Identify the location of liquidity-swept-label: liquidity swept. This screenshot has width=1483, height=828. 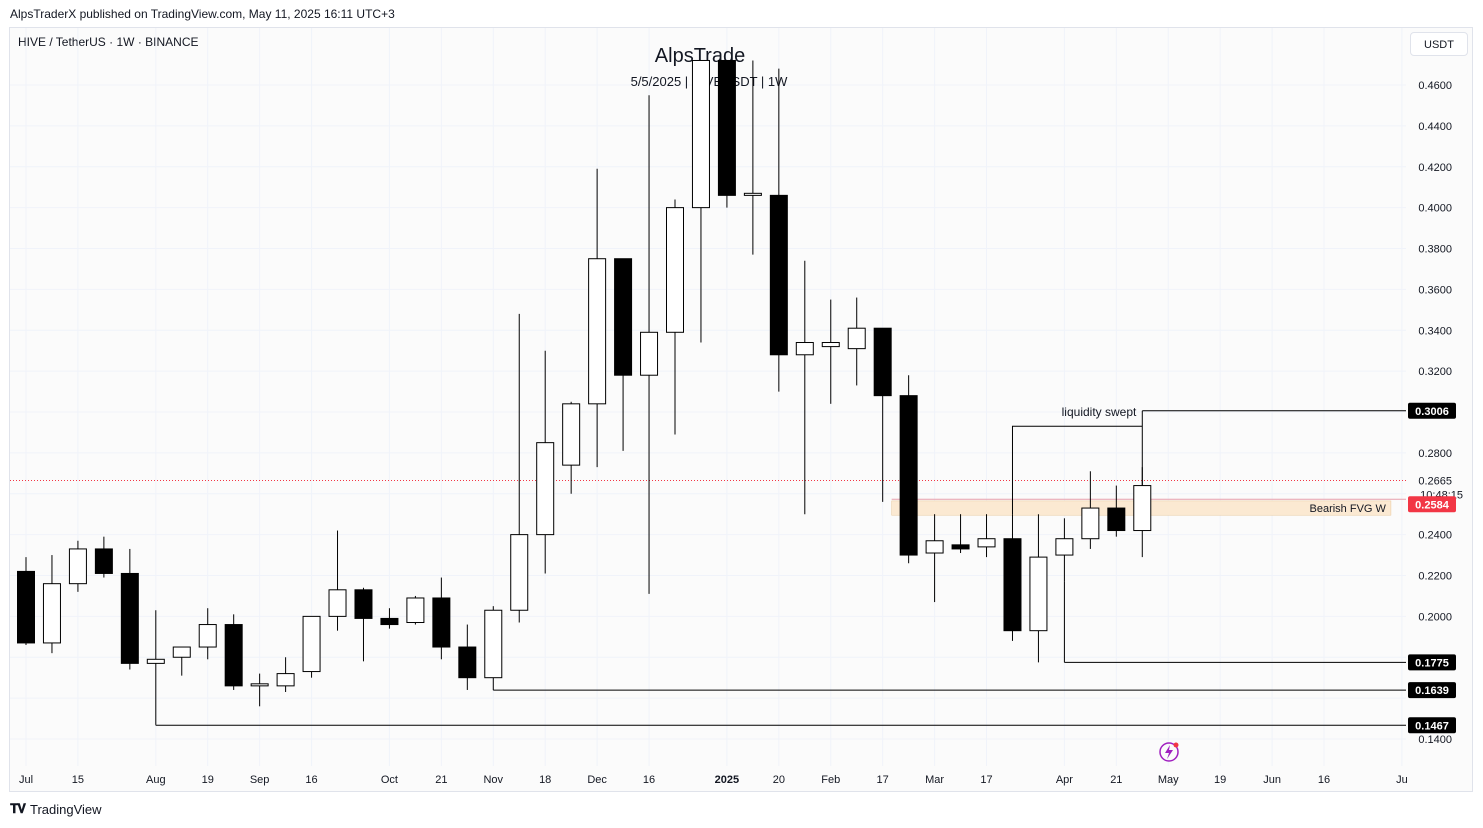
(1099, 412).